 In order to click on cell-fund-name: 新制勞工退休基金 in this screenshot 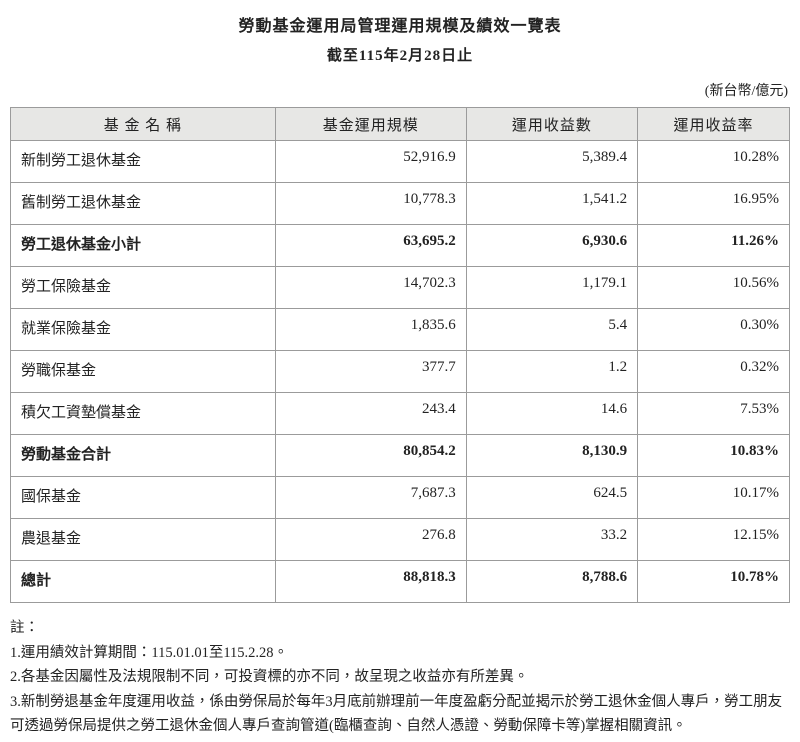, I will do `click(143, 161)`.